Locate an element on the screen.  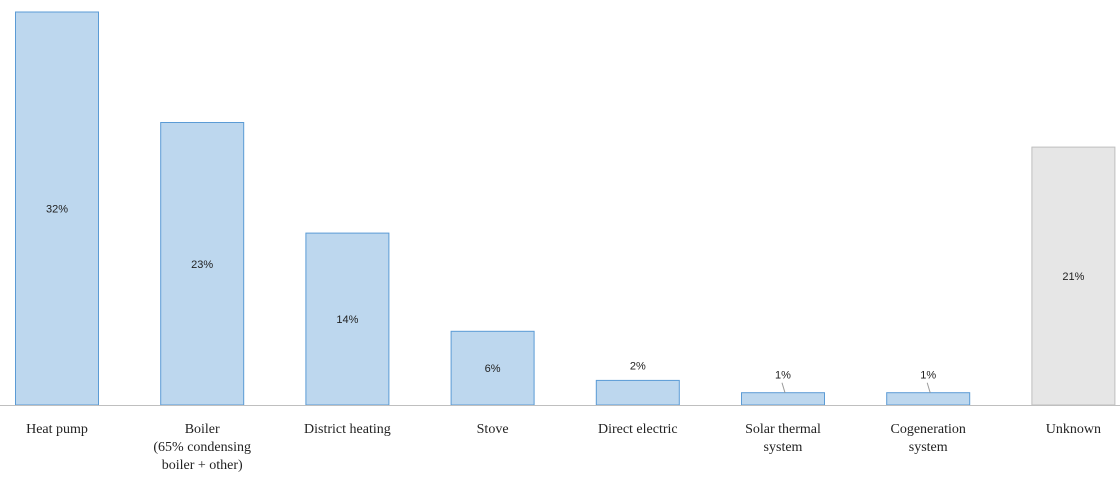
category-label-6: Cogeneration system is located at coordinates (927, 438).